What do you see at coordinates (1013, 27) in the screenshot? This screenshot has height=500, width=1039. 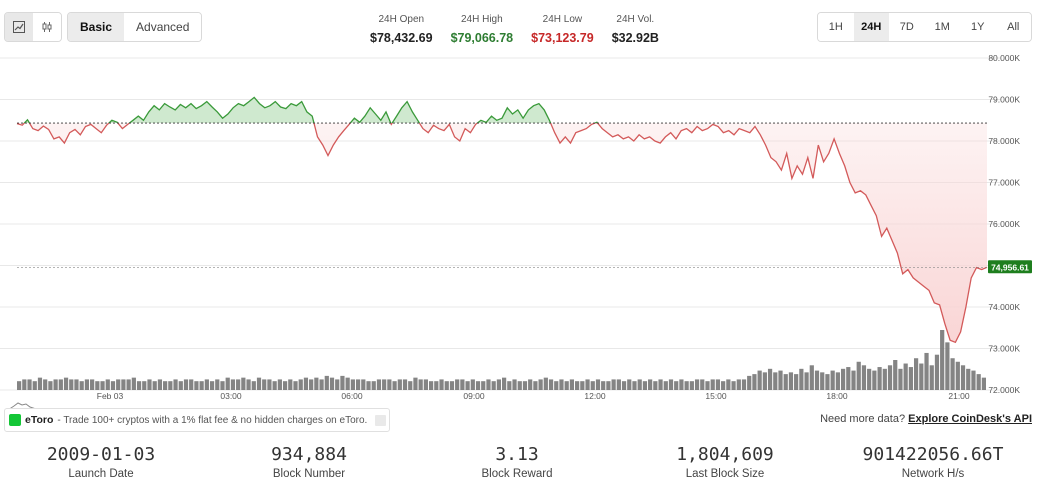 I see `range-all-button: All` at bounding box center [1013, 27].